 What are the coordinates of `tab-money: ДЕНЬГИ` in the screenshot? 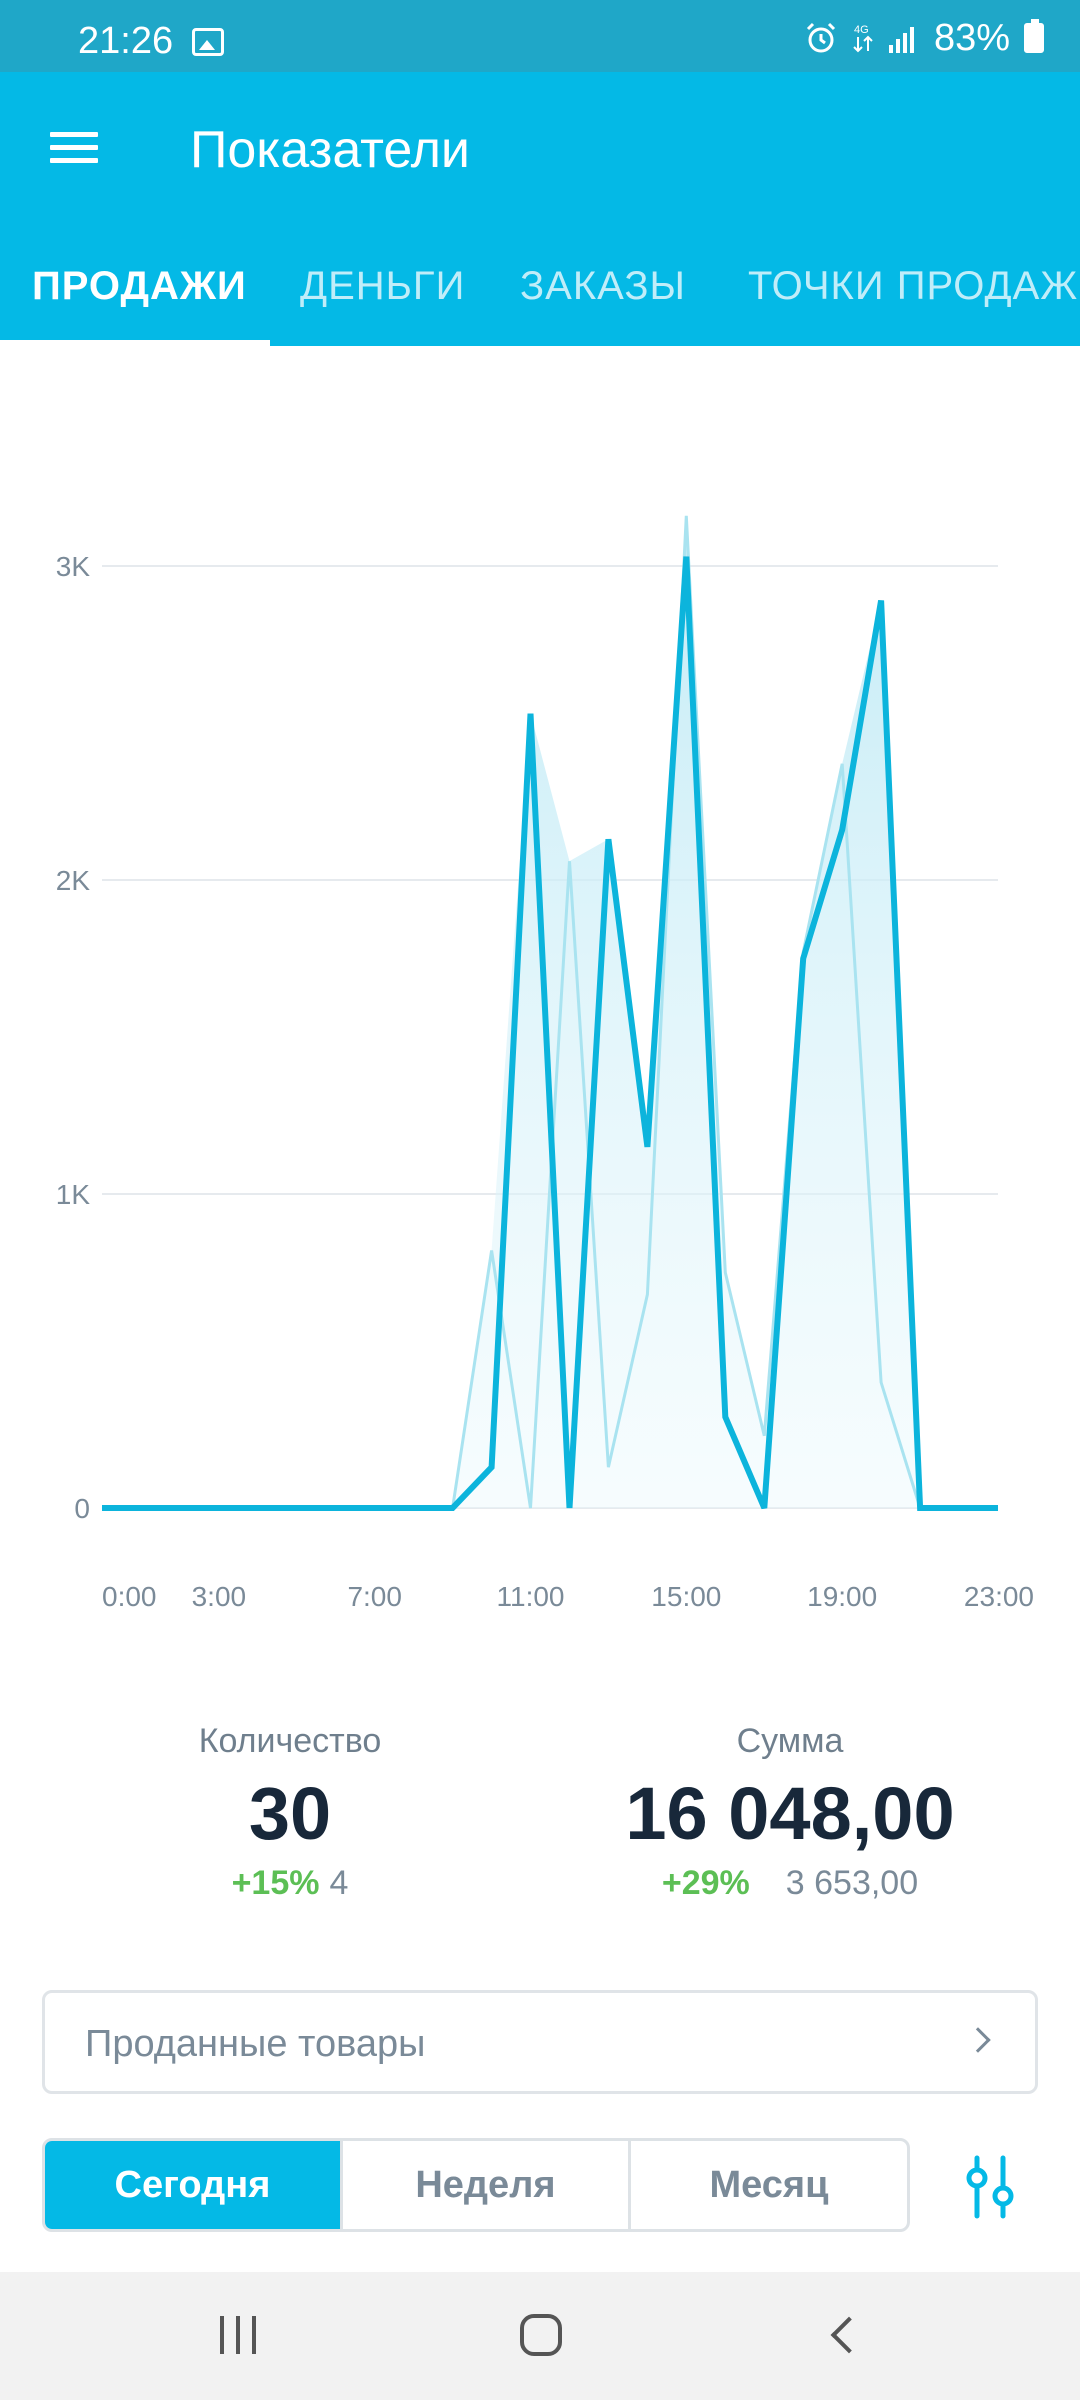 It's located at (383, 286).